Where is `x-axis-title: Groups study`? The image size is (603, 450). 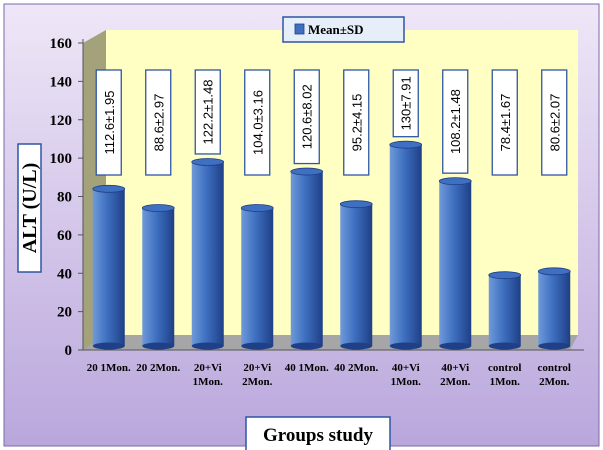
x-axis-title: Groups study is located at coordinates (318, 435).